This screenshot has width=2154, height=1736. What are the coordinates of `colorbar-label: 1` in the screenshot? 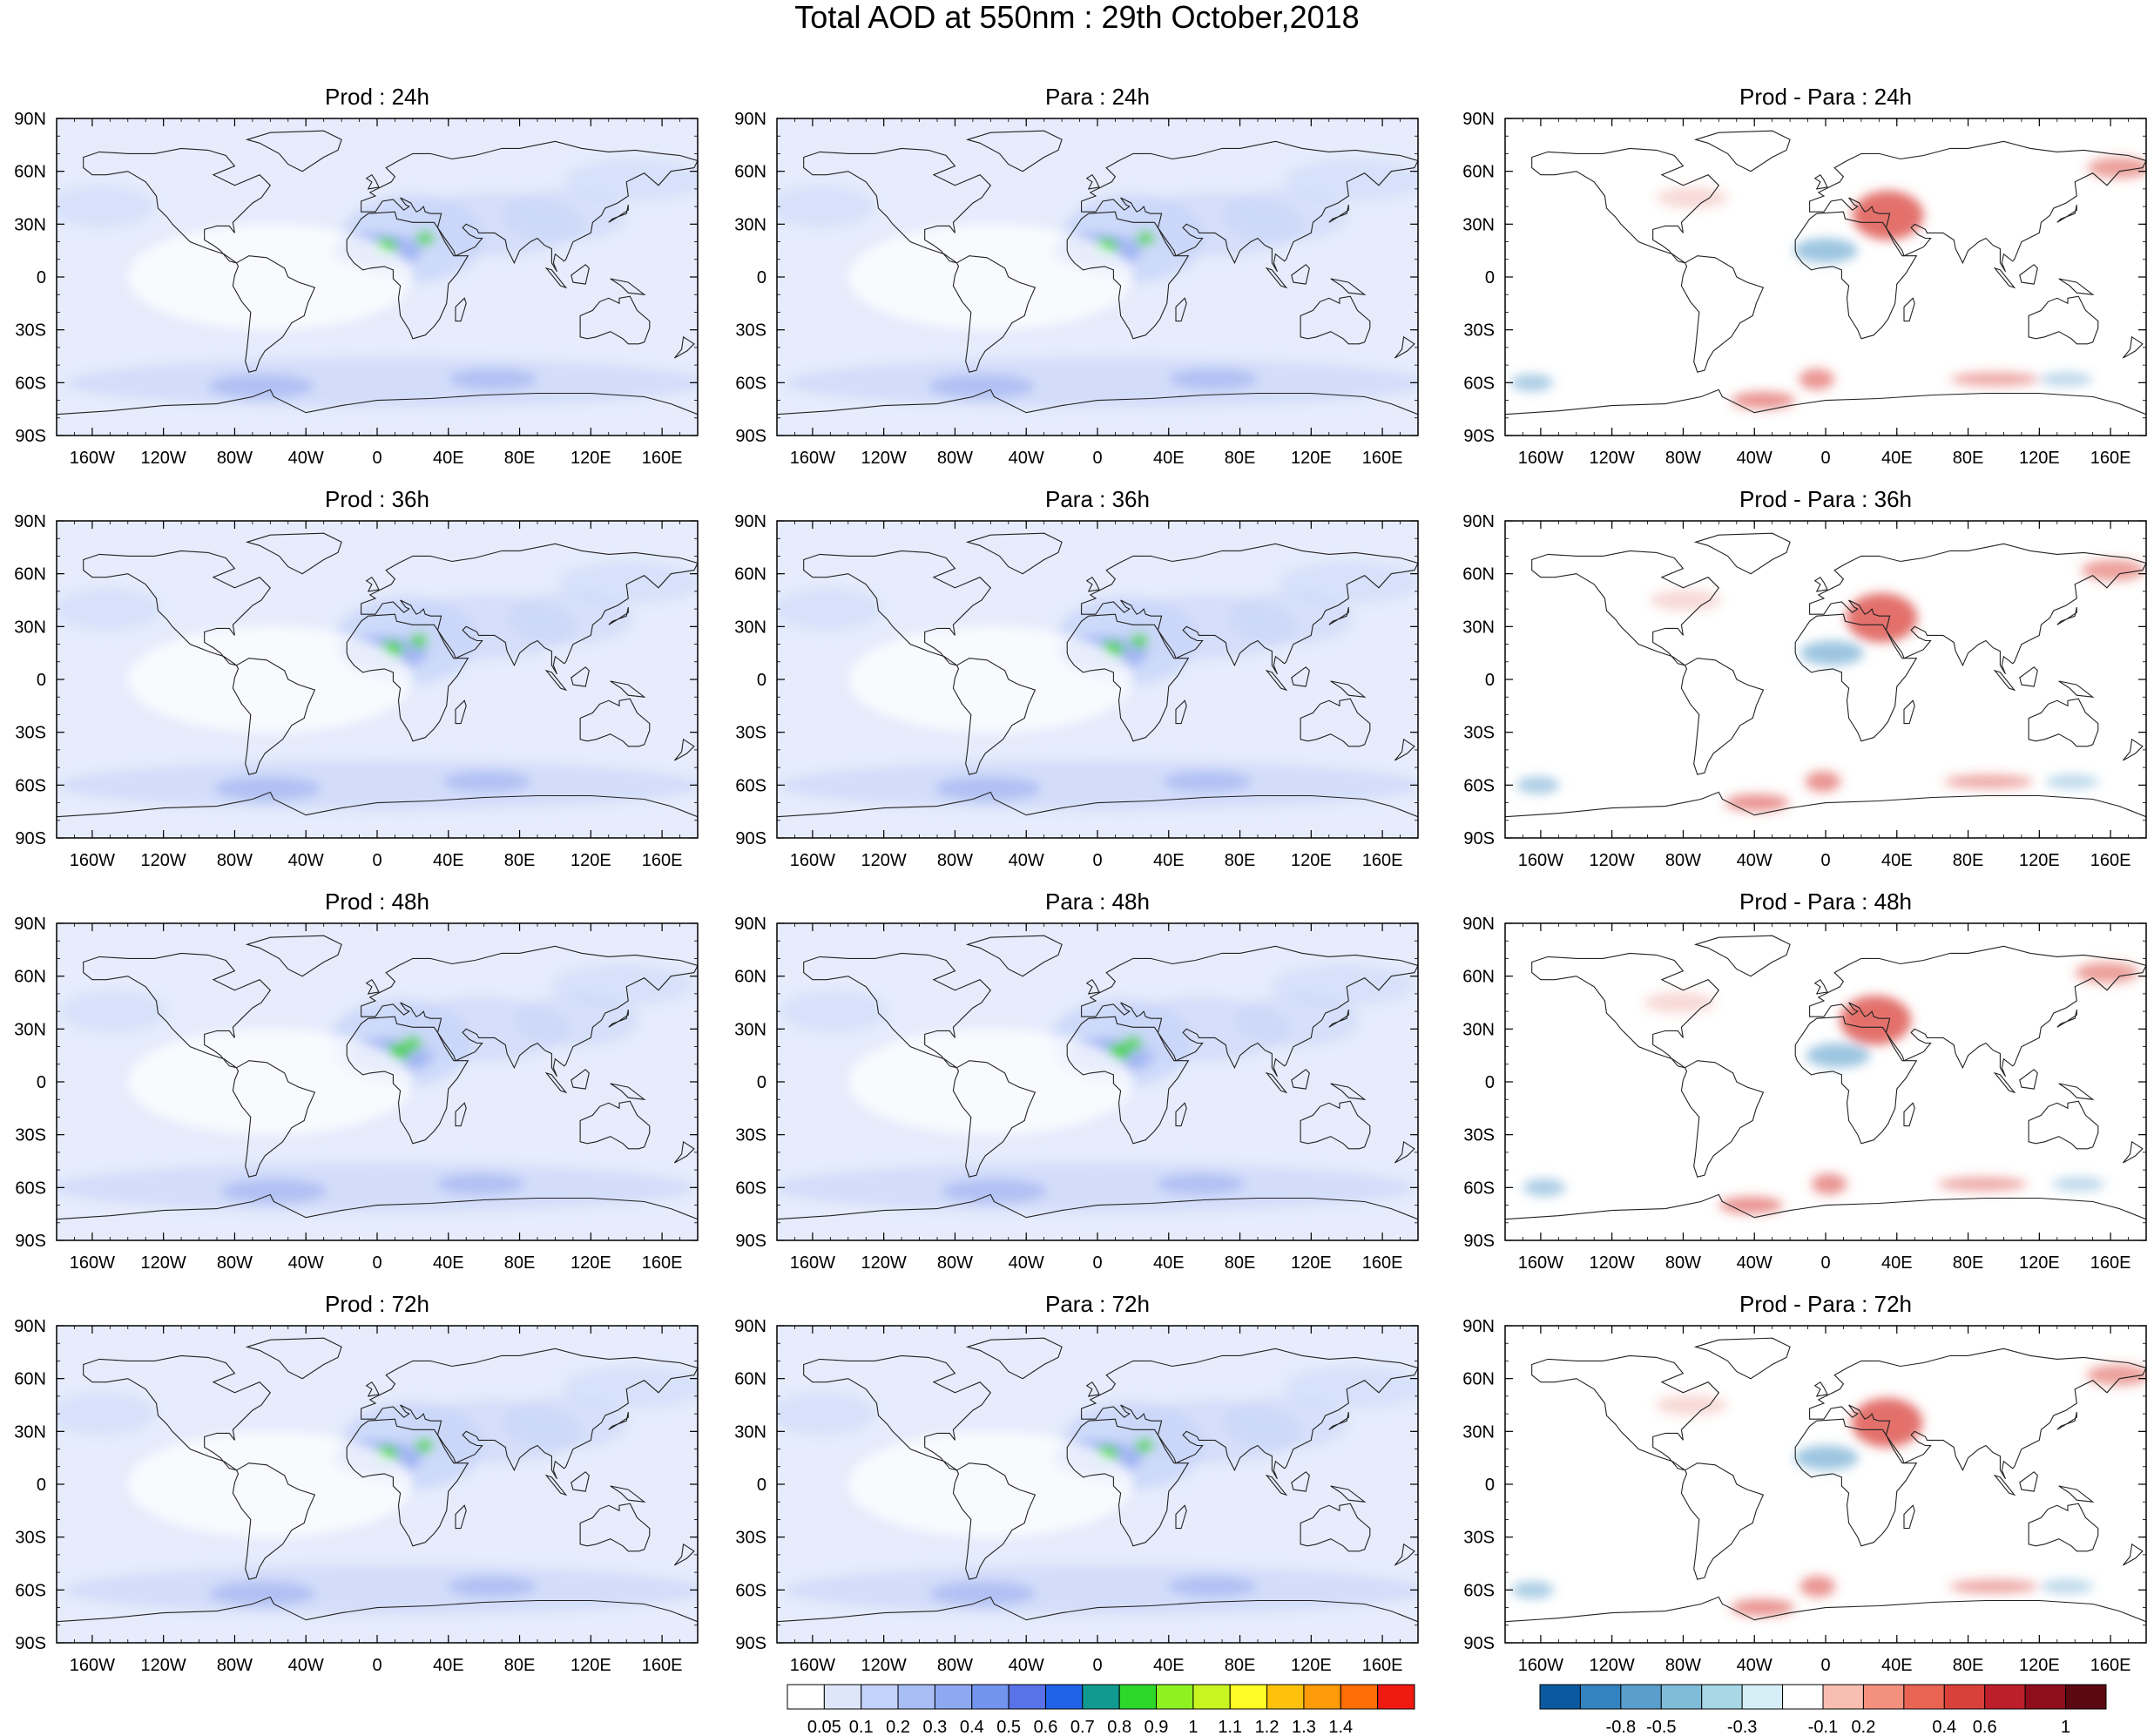 It's located at (2065, 1727).